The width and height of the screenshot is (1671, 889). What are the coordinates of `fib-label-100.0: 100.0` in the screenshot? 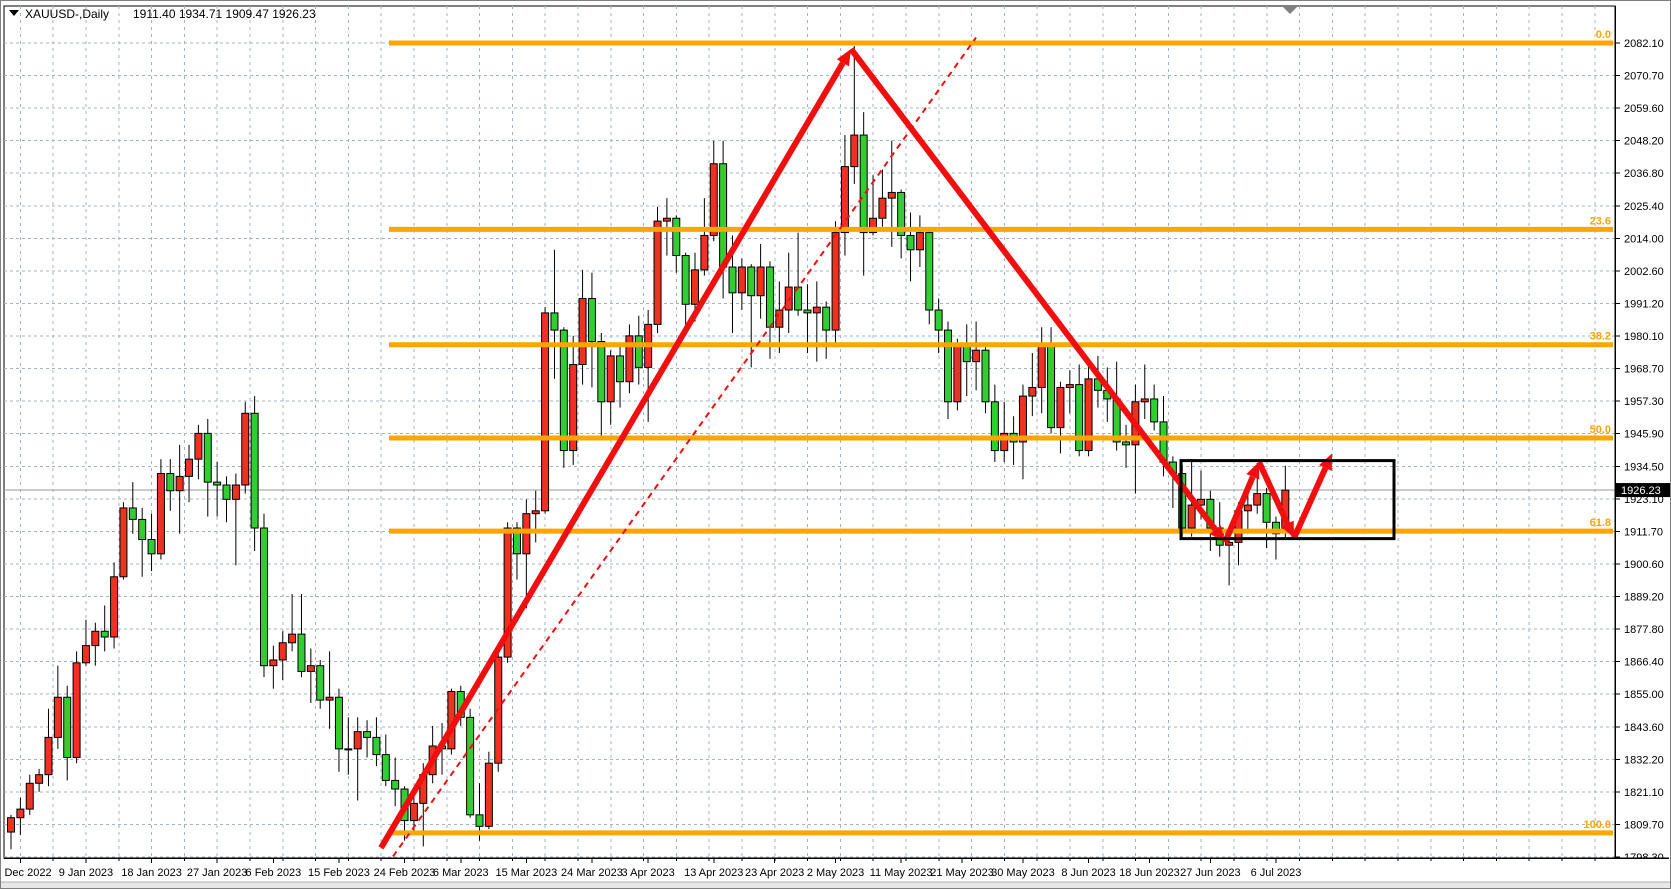 It's located at (1597, 825).